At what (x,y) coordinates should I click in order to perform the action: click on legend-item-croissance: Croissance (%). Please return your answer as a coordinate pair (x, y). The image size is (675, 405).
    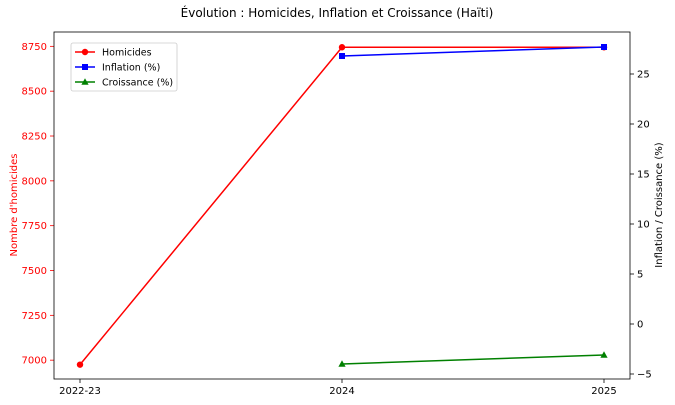
    Looking at the image, I should click on (124, 83).